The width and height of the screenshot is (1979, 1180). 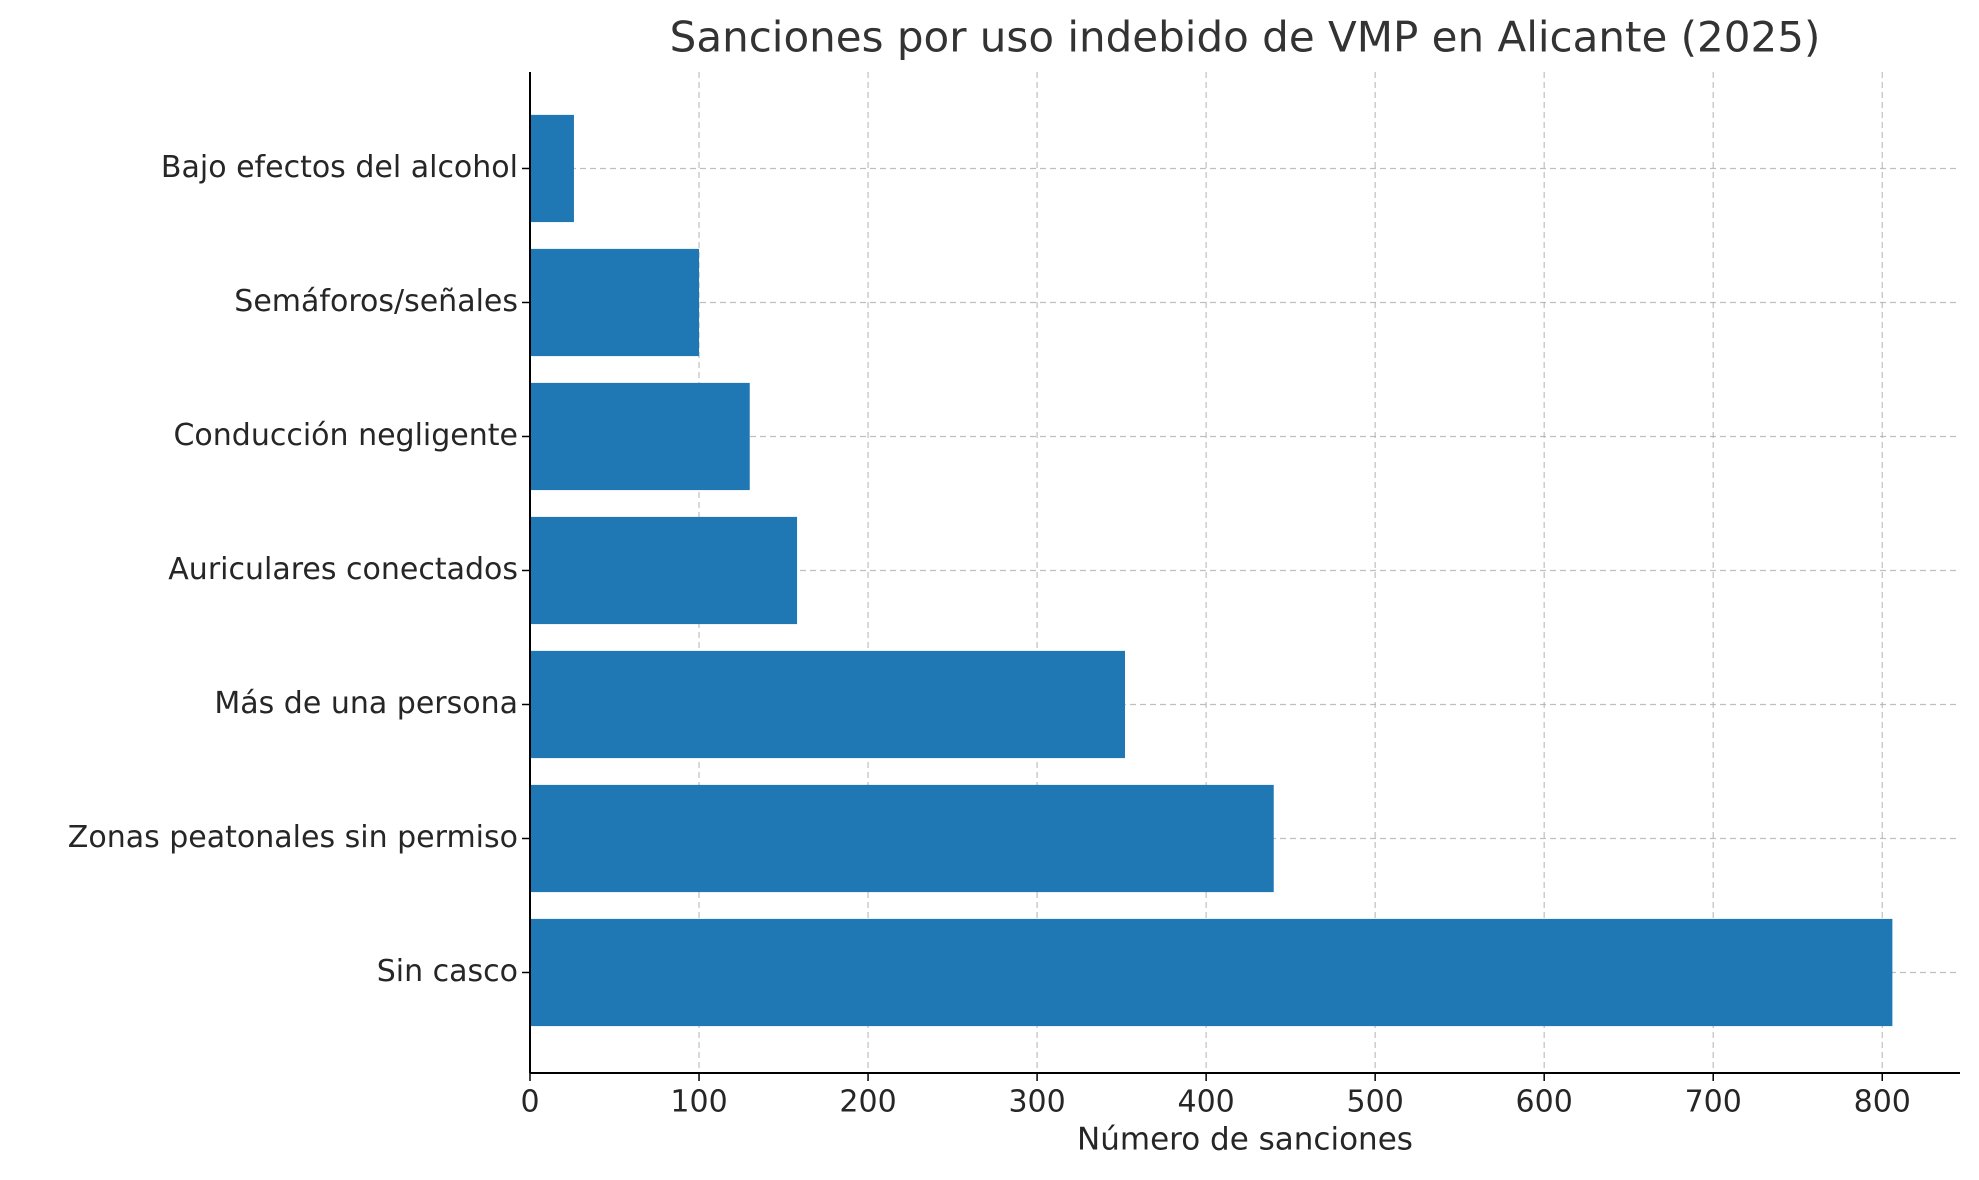 I want to click on x-tick-label: 700, so click(x=1713, y=1102).